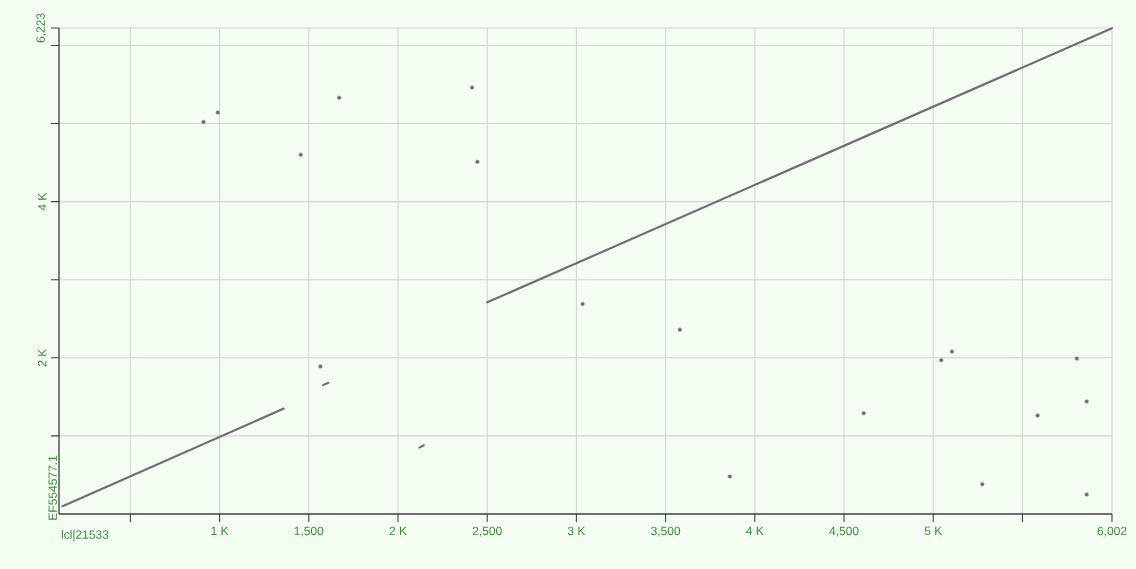 This screenshot has width=1136, height=569. I want to click on x-tick-label: 6,002, so click(1112, 531).